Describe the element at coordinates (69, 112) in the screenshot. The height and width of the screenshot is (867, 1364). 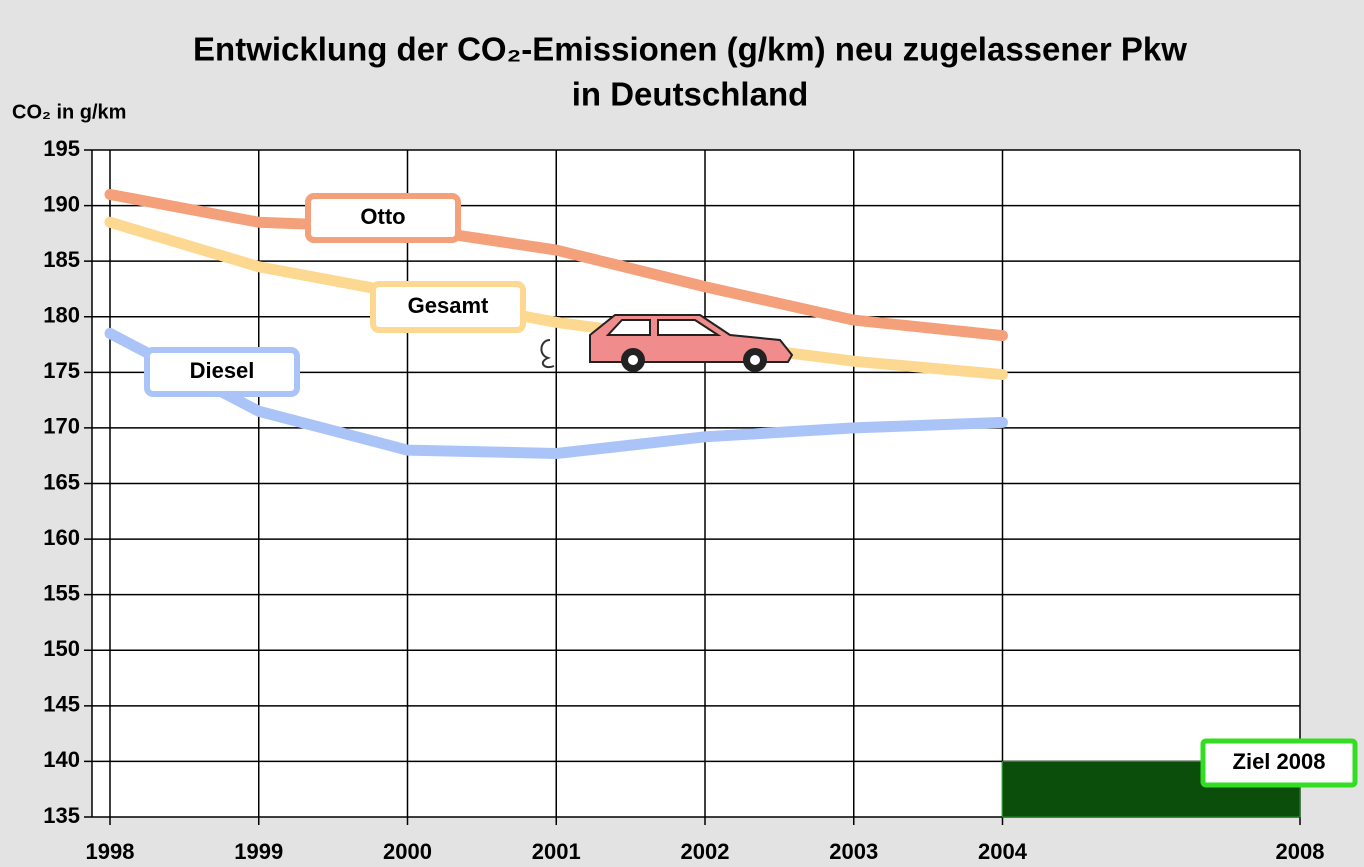
I see `y-axis-label: CO₂ in g/km` at that location.